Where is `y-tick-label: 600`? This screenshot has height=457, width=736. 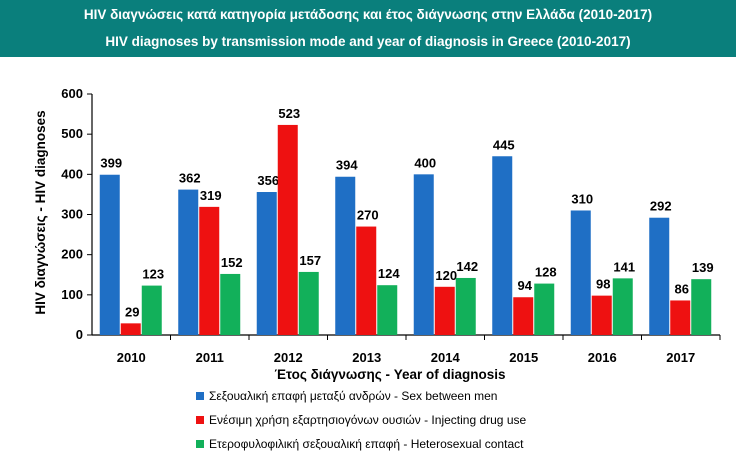 y-tick-label: 600 is located at coordinates (72, 93).